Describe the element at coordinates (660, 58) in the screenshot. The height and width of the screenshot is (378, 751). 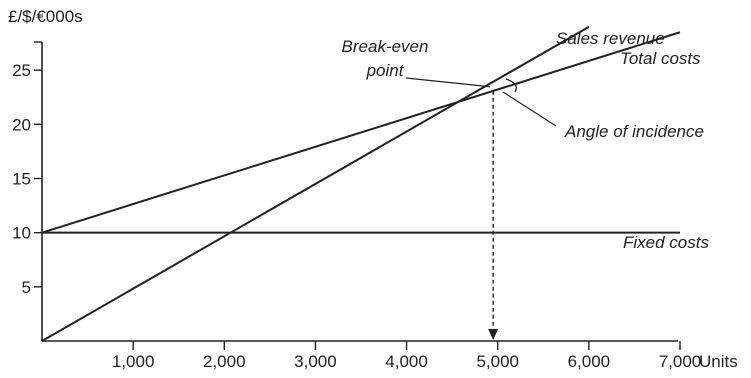
I see `series-label-1: Total costs` at that location.